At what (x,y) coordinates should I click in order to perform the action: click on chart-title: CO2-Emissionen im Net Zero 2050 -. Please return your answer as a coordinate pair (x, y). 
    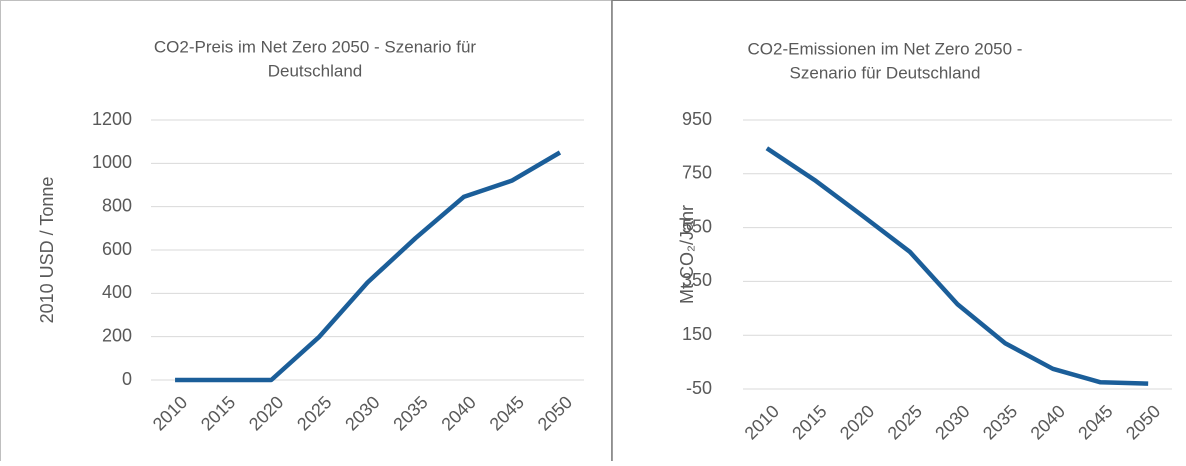
    Looking at the image, I should click on (885, 48).